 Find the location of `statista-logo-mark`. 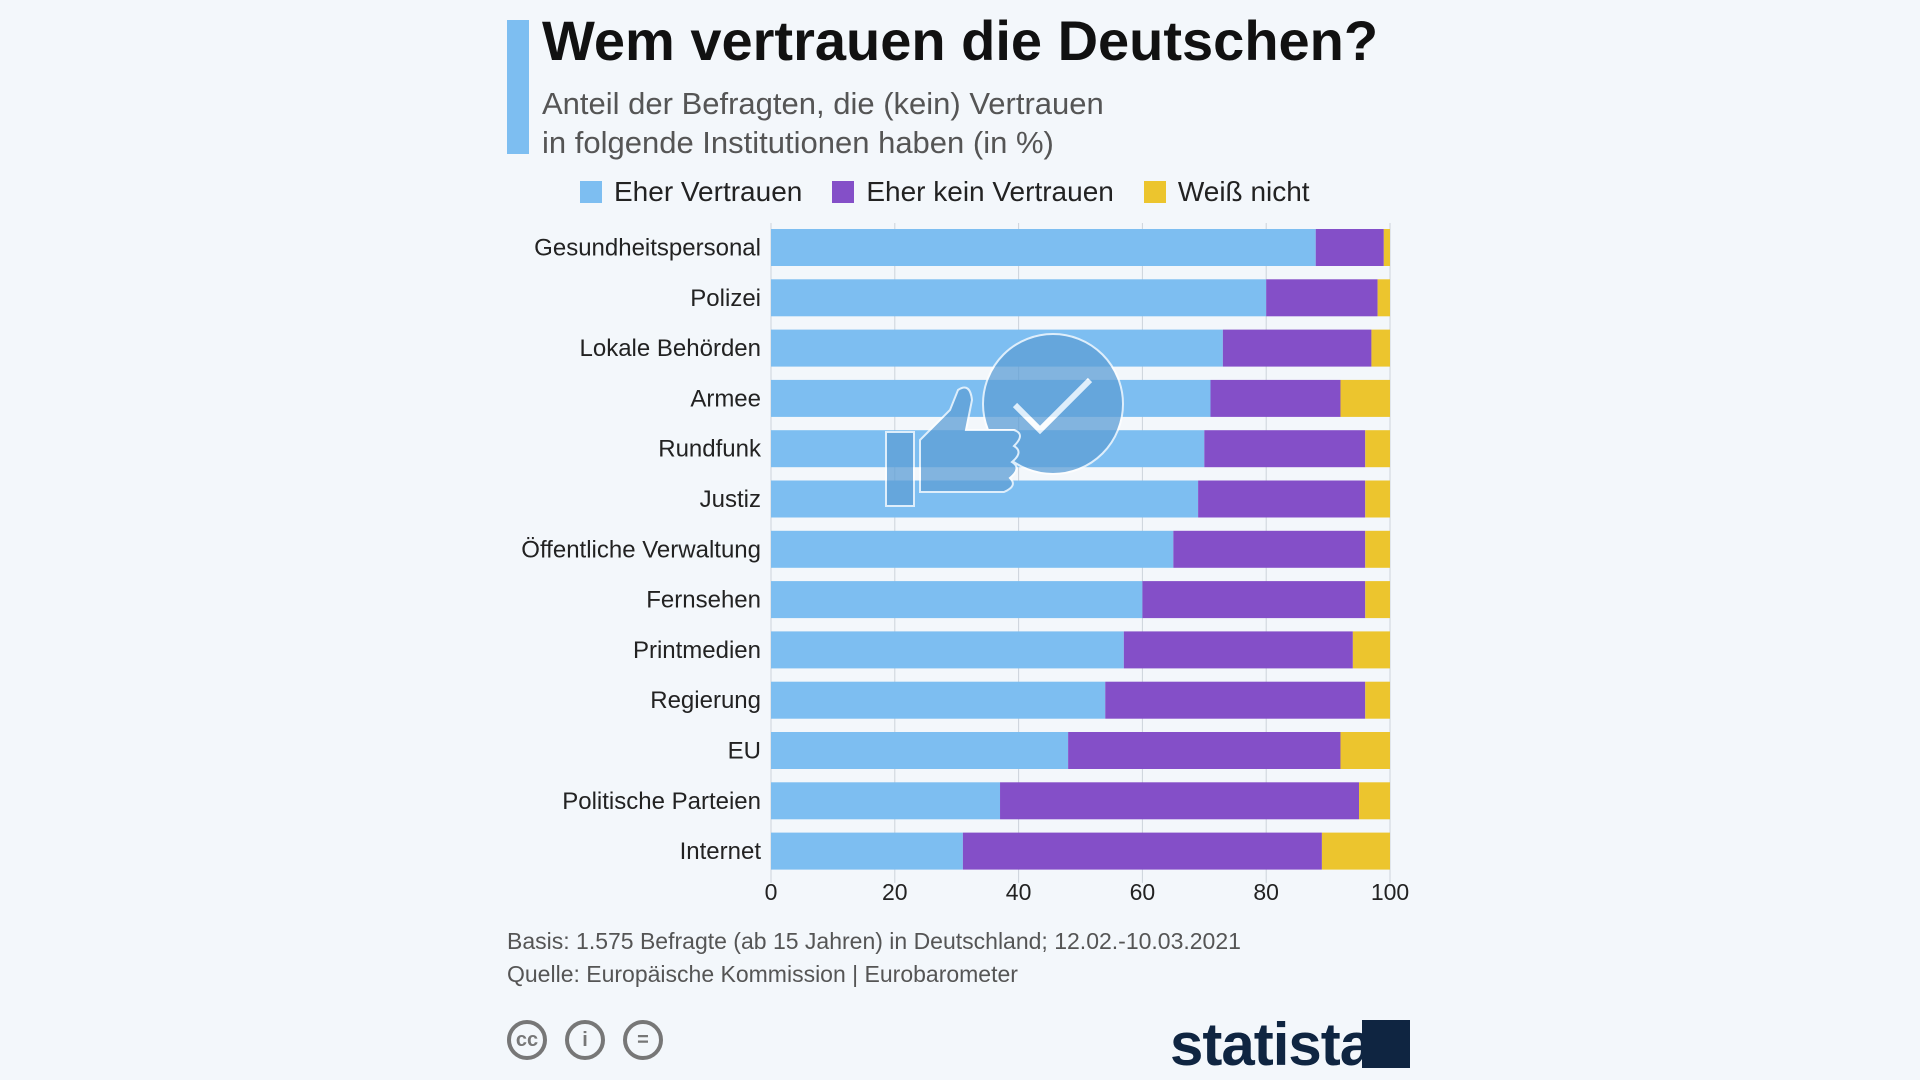

statista-logo-mark is located at coordinates (1386, 1044).